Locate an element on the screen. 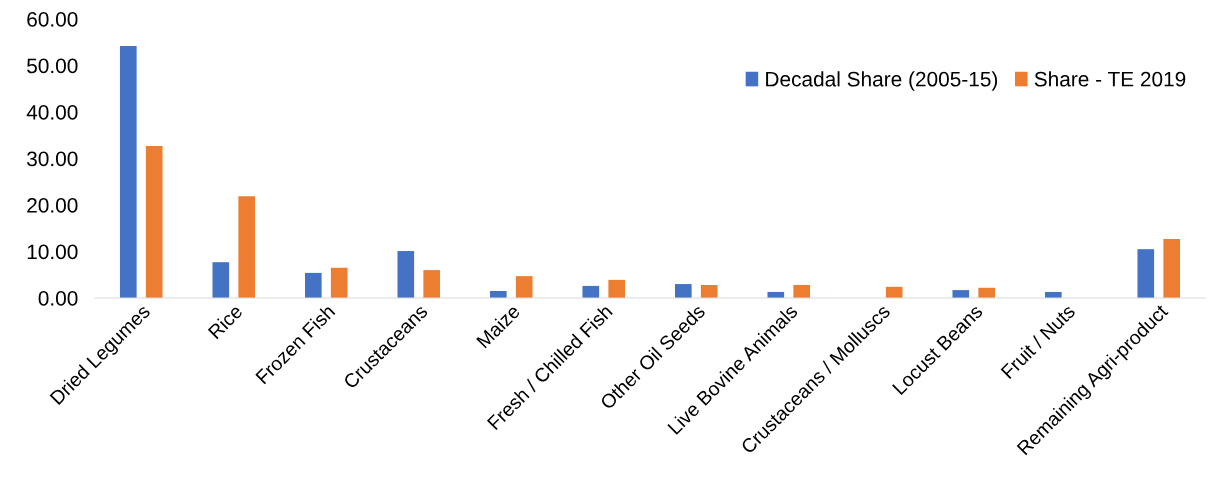  y-tick-label: 40.00 is located at coordinates (52, 112).